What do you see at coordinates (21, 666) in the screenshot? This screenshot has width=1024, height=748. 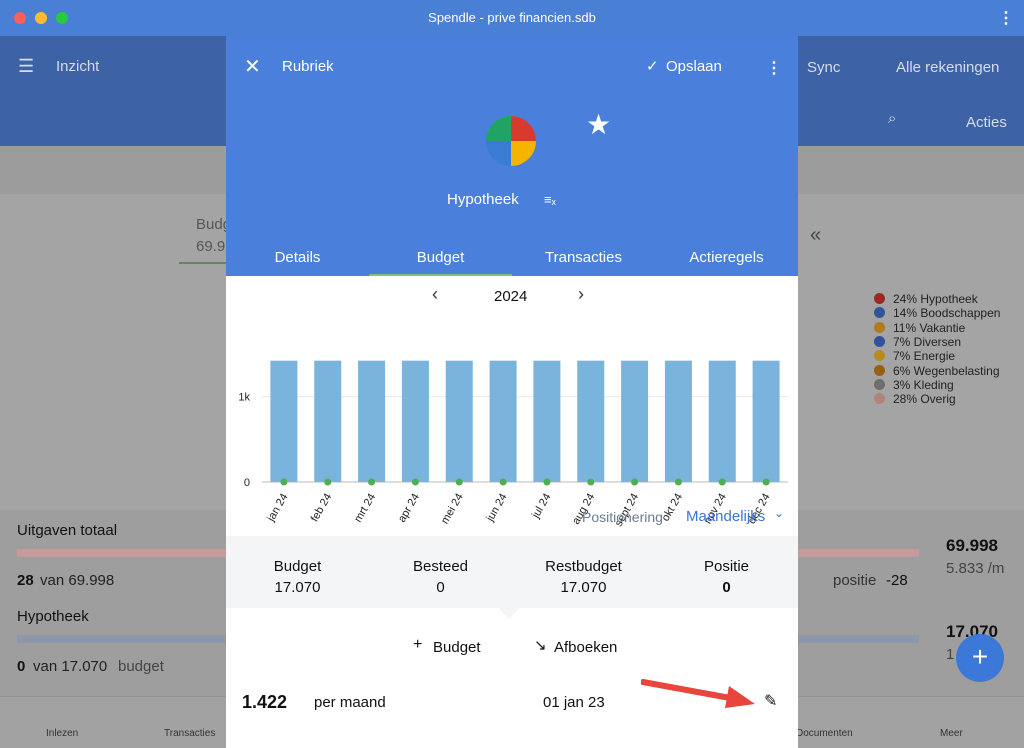 I see `row-spent: 0` at bounding box center [21, 666].